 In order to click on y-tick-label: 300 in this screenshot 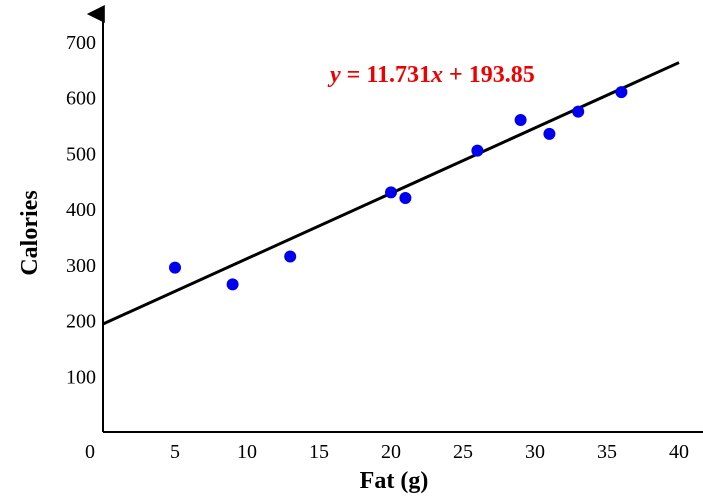, I will do `click(81, 266)`.